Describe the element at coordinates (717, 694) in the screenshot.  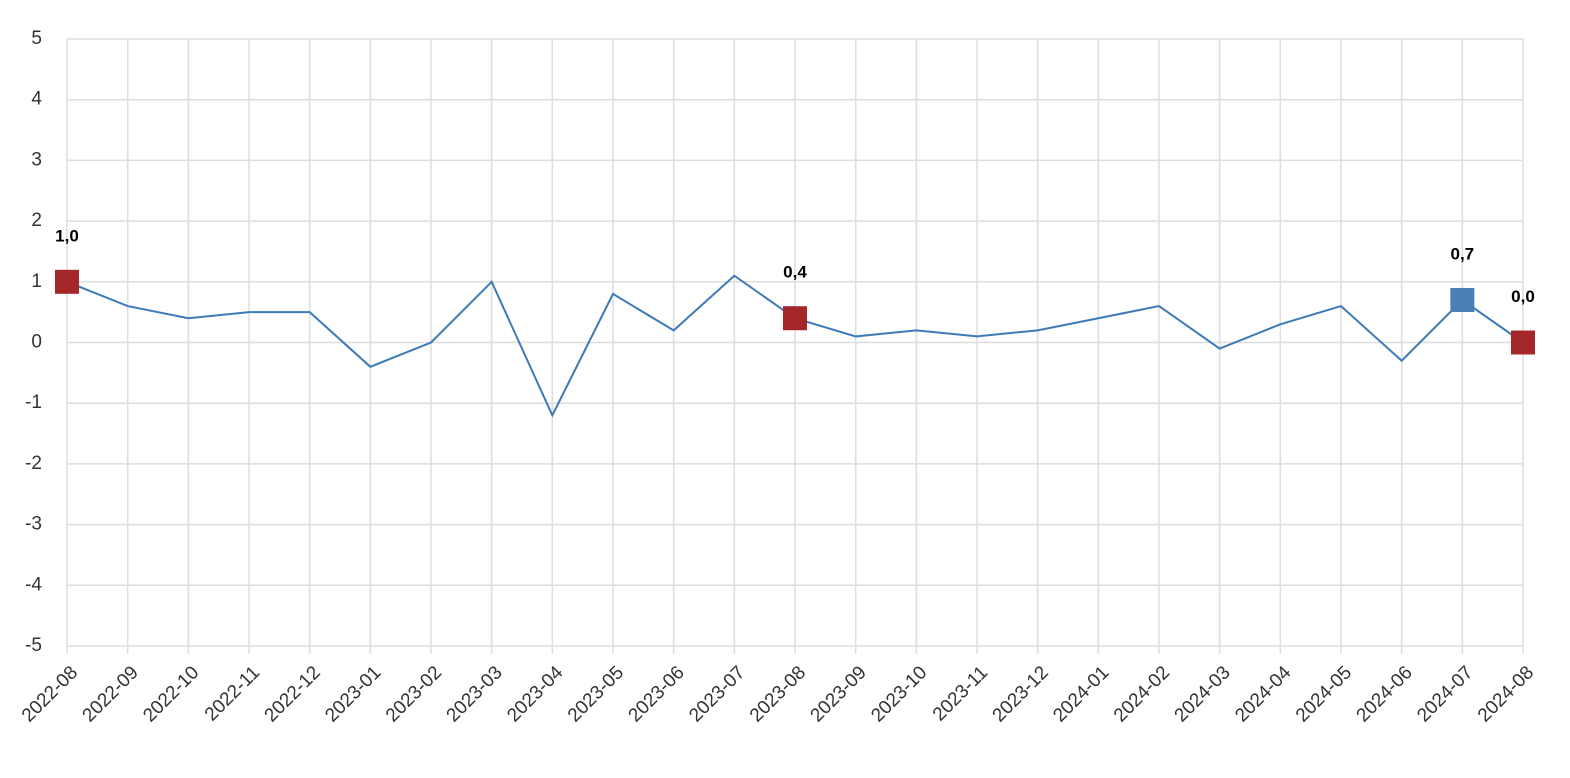
I see `x-tick-label: 2023-07` at that location.